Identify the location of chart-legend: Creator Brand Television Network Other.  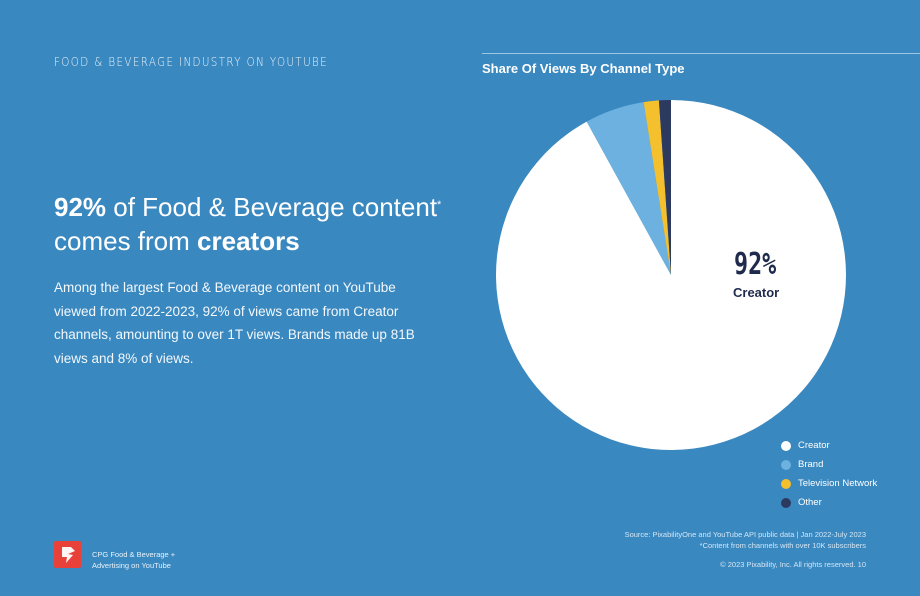
(829, 474).